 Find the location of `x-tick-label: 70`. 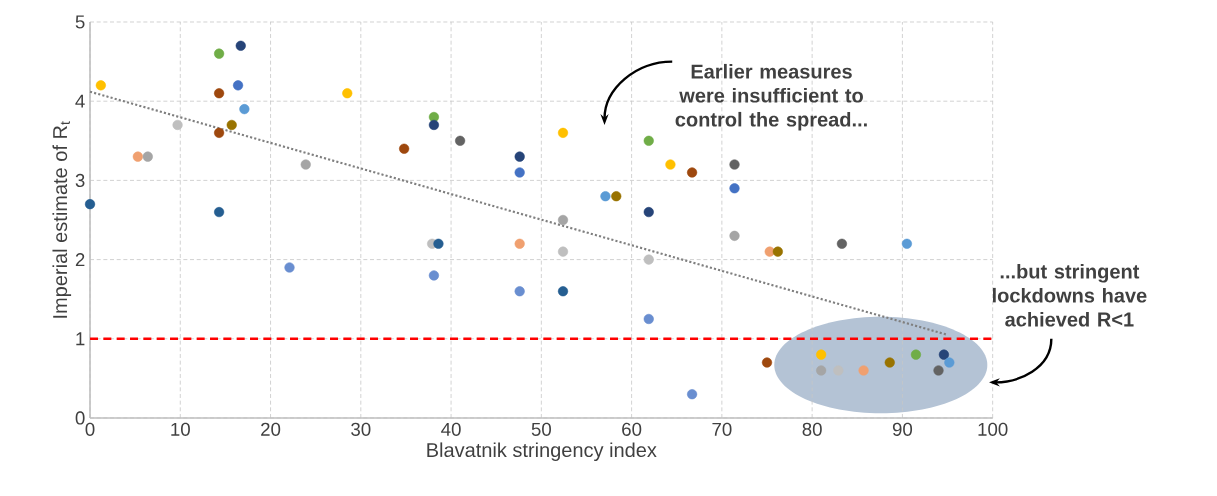

x-tick-label: 70 is located at coordinates (722, 429).